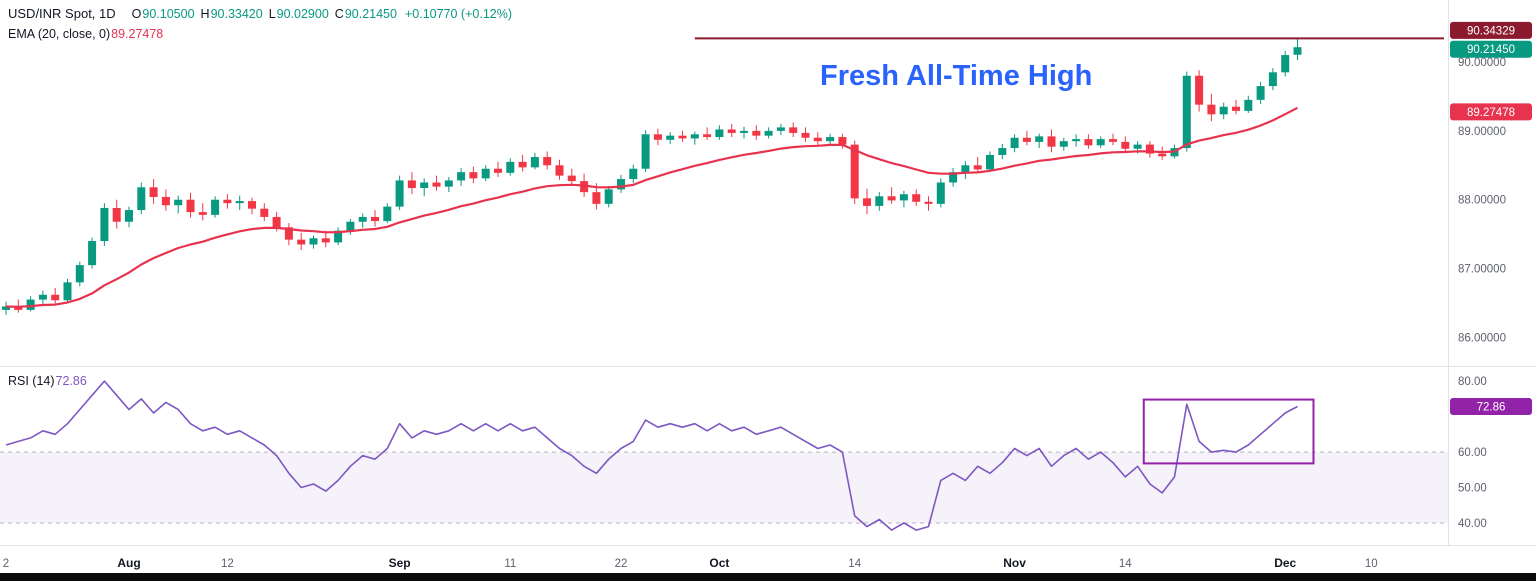  Describe the element at coordinates (1472, 453) in the screenshot. I see `rsi-axis-label: 60.00` at that location.